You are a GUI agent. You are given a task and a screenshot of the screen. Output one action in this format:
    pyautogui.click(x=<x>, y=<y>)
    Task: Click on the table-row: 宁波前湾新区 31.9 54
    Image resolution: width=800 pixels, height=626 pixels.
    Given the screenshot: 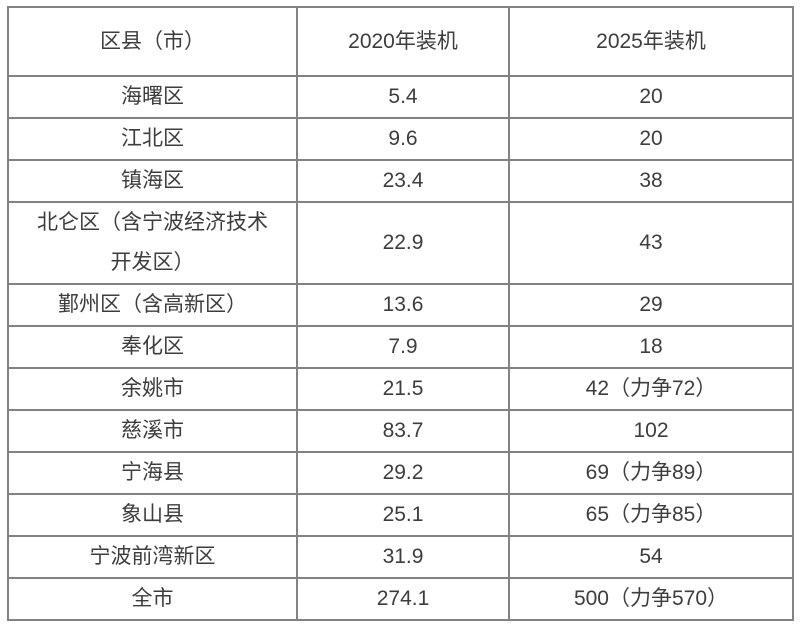 What is the action you would take?
    pyautogui.click(x=400, y=557)
    